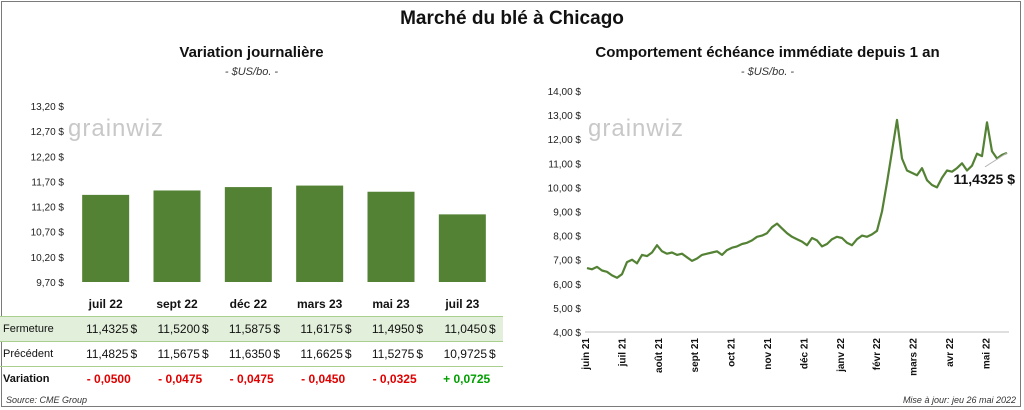  I want to click on x-tick-label: août 21, so click(659, 355).